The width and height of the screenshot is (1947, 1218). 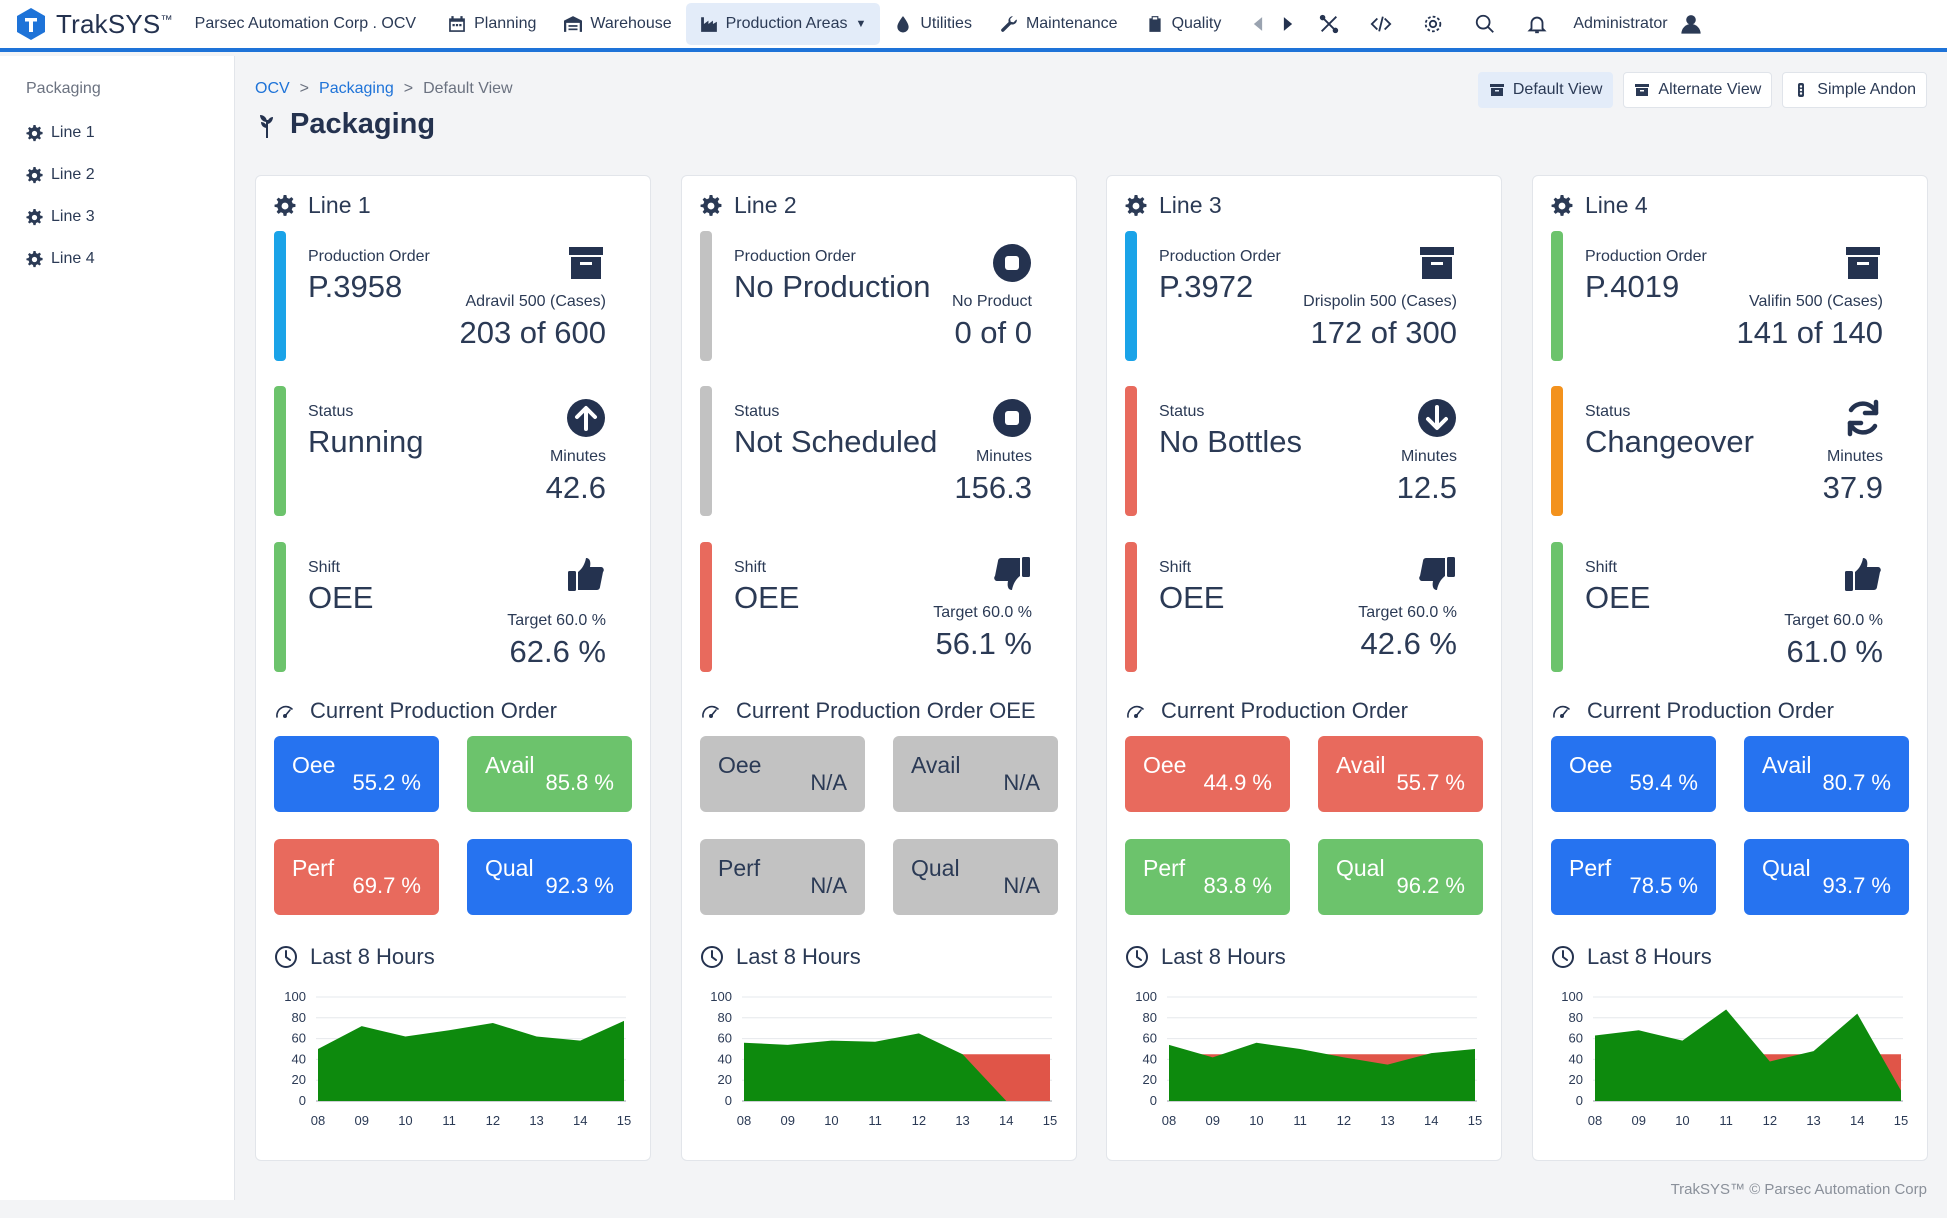 I want to click on kpi-label: Shift, so click(x=750, y=567).